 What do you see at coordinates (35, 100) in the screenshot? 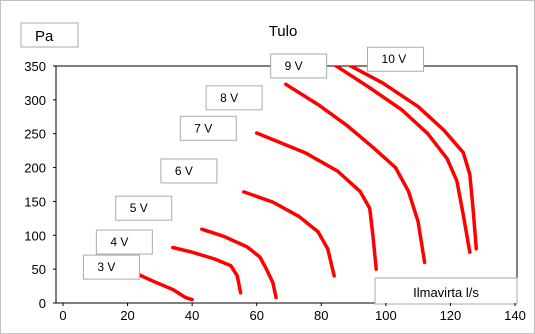
I see `y-tick-label-6: 300` at bounding box center [35, 100].